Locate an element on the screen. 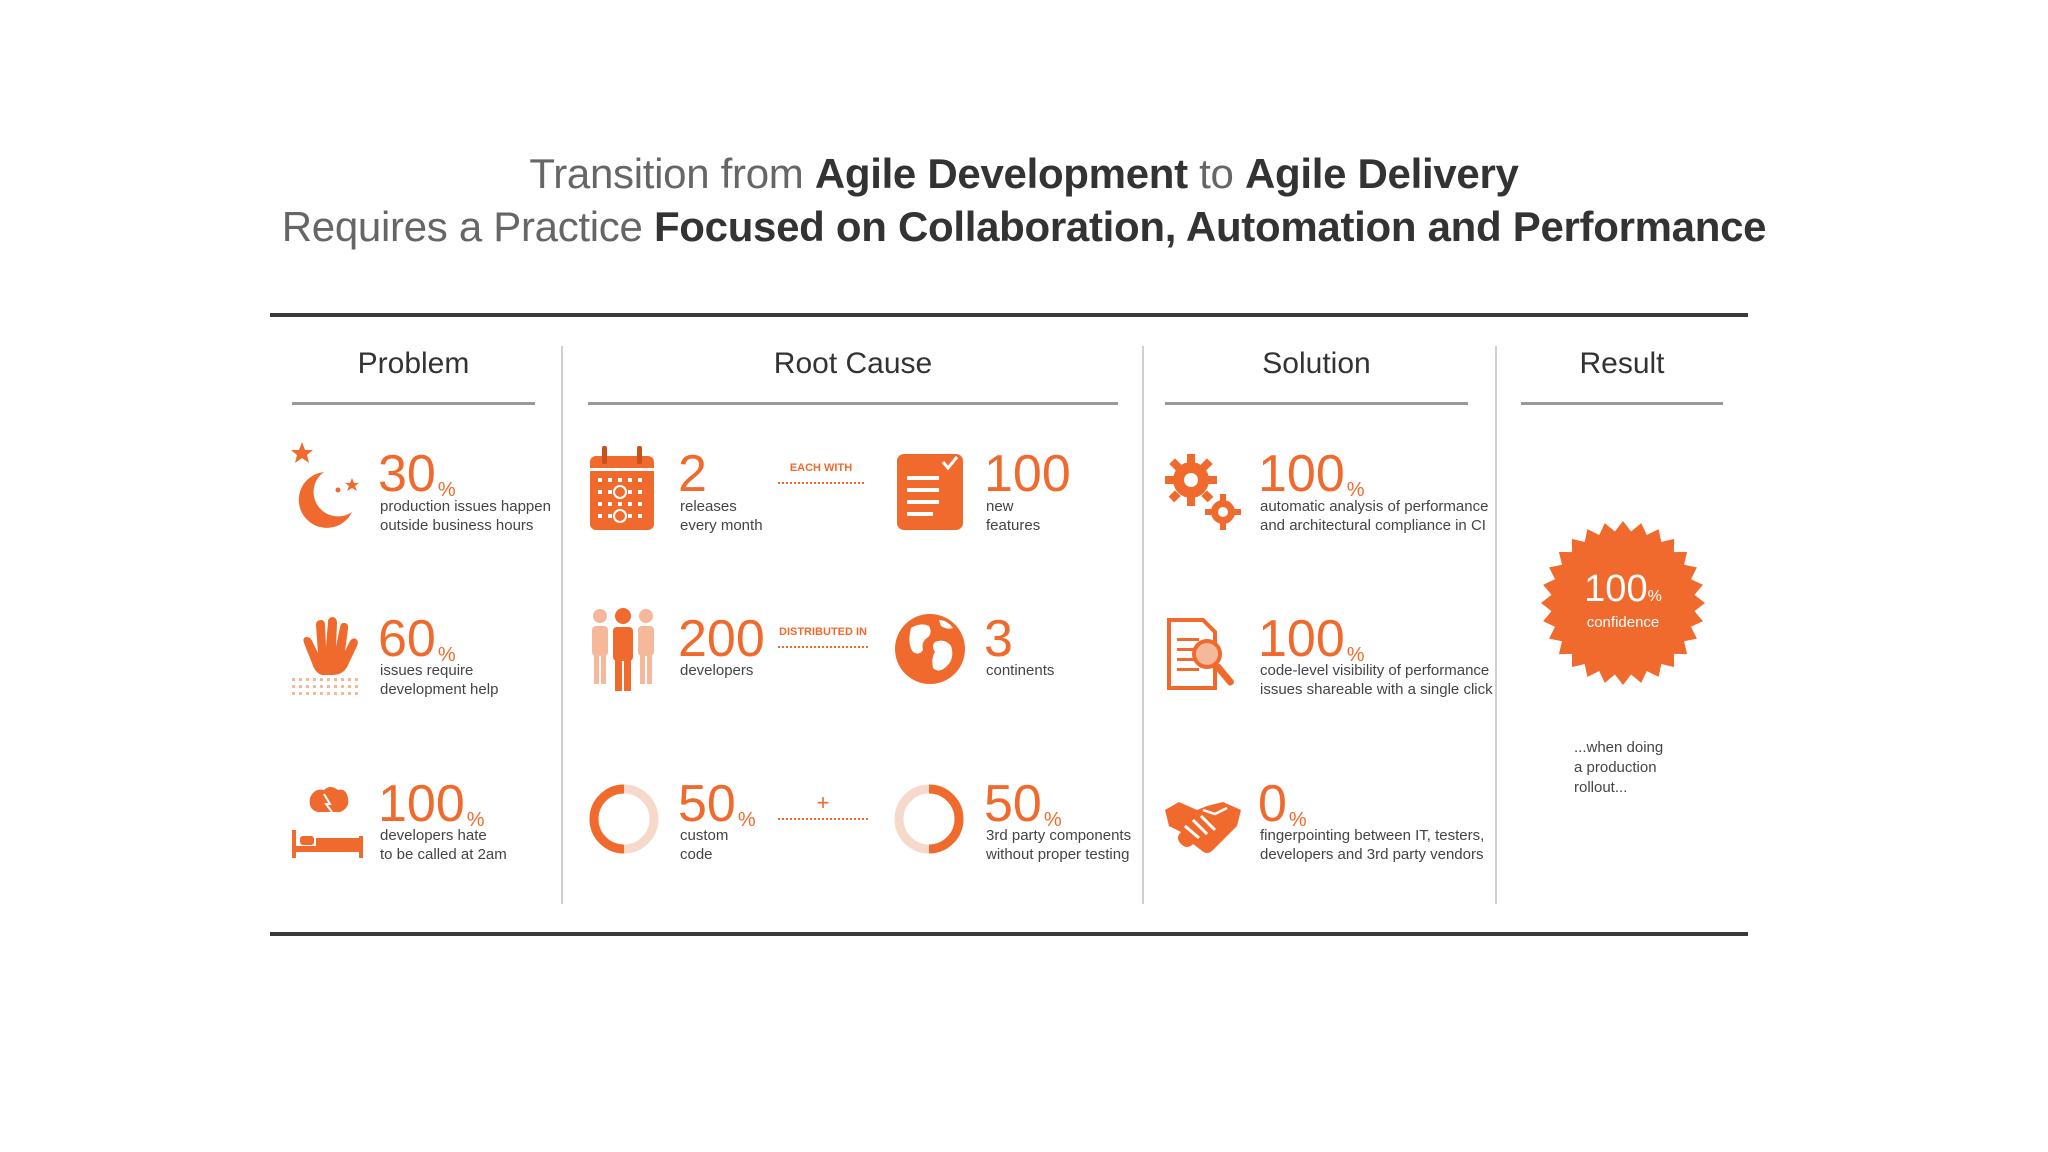 The height and width of the screenshot is (1152, 2048). column-header-result: Result is located at coordinates (1622, 363).